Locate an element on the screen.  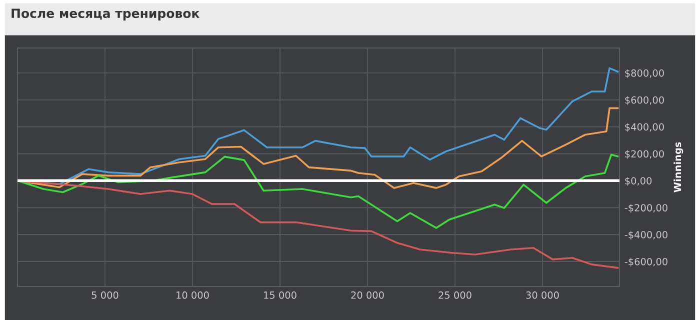
y-tick-label: -$600,00 is located at coordinates (646, 262).